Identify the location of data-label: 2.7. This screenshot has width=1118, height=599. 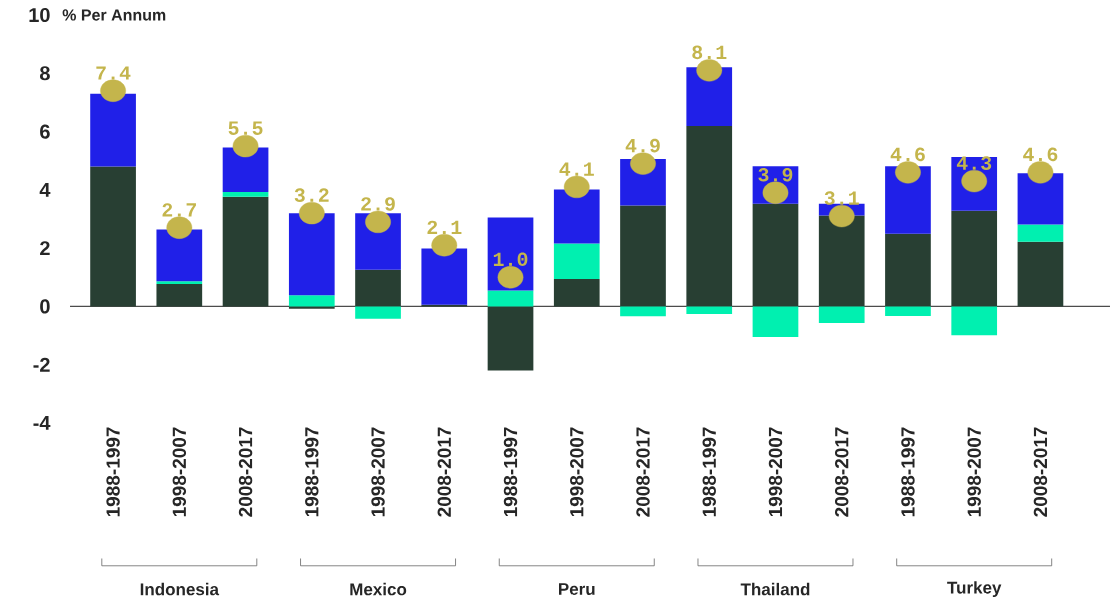
(179, 210).